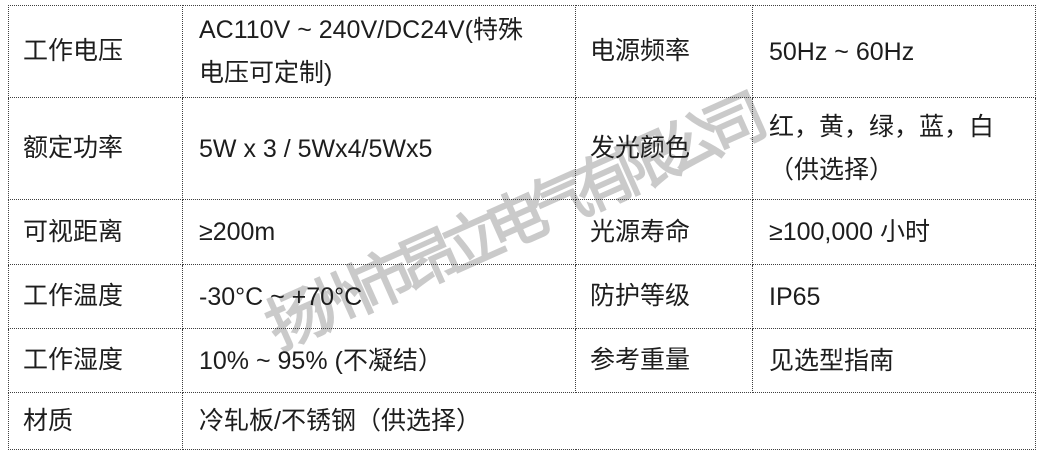 Image resolution: width=1041 pixels, height=460 pixels. What do you see at coordinates (95, 360) in the screenshot?
I see `spec-label-operating-humidity: 工作湿度` at bounding box center [95, 360].